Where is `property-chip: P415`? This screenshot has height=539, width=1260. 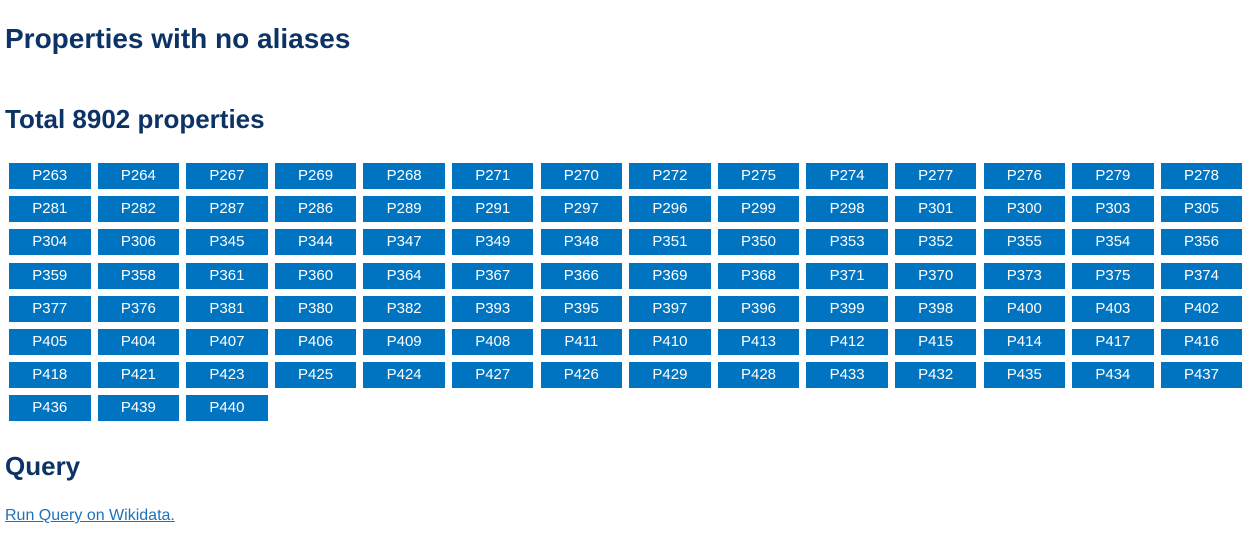
property-chip: P415 is located at coordinates (935, 341).